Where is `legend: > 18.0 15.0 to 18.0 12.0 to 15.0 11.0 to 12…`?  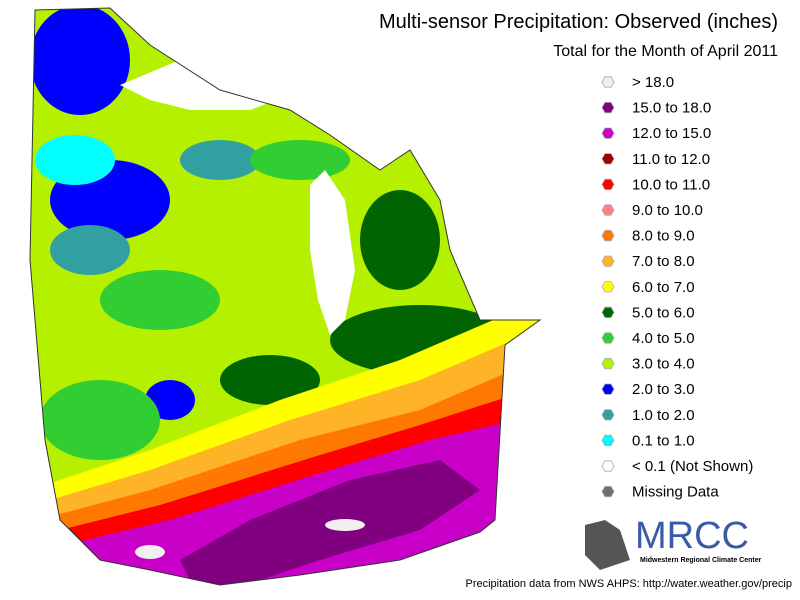
legend: > 18.0 15.0 to 18.0 12.0 to 15.0 11.0 to 12… is located at coordinates (677, 287).